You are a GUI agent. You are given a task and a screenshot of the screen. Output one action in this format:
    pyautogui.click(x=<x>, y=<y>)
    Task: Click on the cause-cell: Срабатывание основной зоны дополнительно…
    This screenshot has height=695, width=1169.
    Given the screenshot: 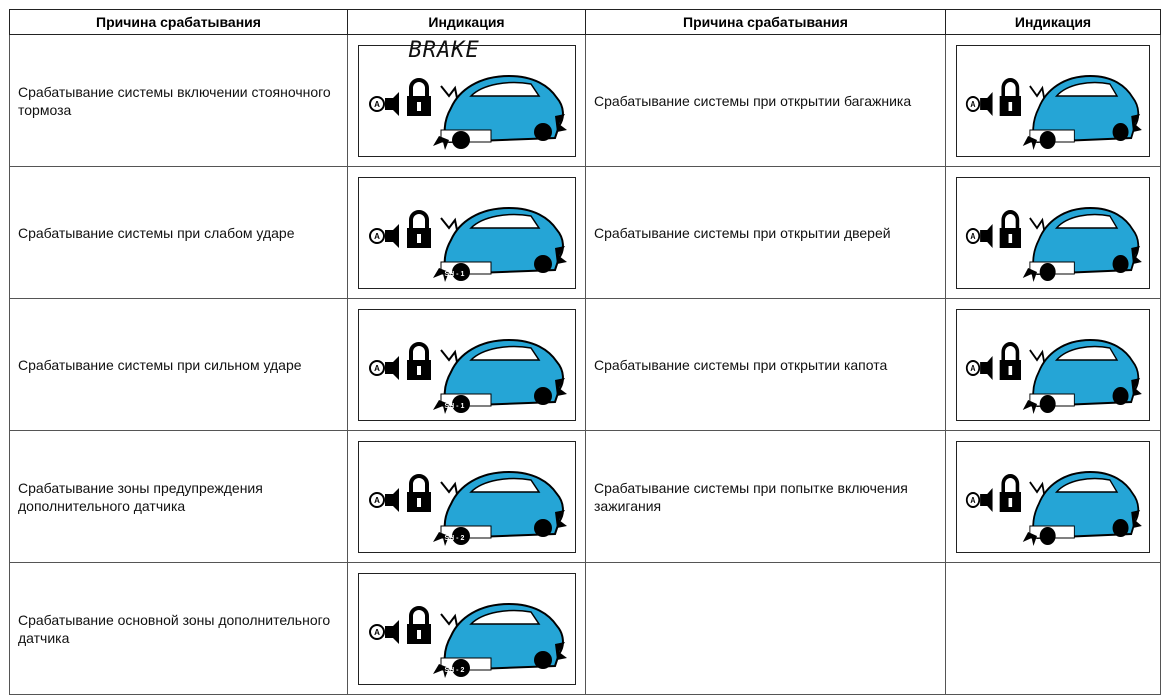 What is the action you would take?
    pyautogui.click(x=178, y=628)
    